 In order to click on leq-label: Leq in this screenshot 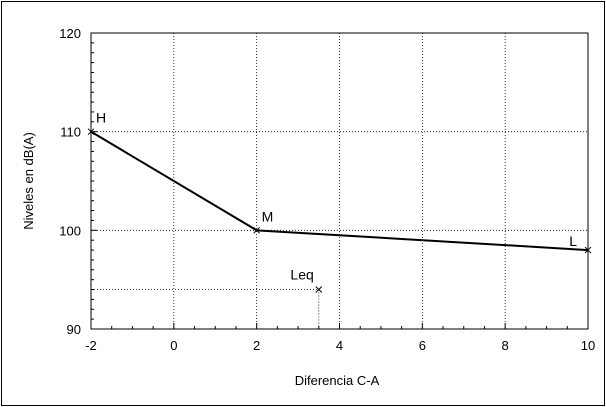, I will do `click(301, 275)`.